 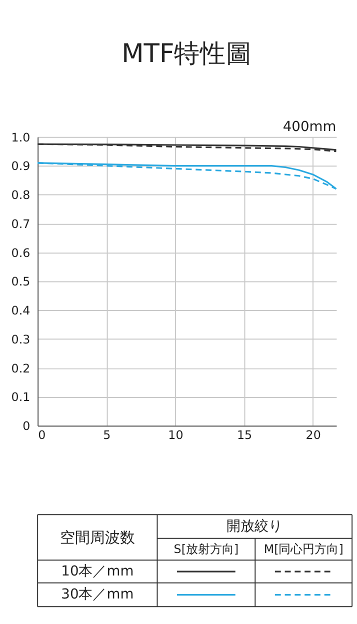 I want to click on y-tick-label: 0.4, so click(x=20, y=311).